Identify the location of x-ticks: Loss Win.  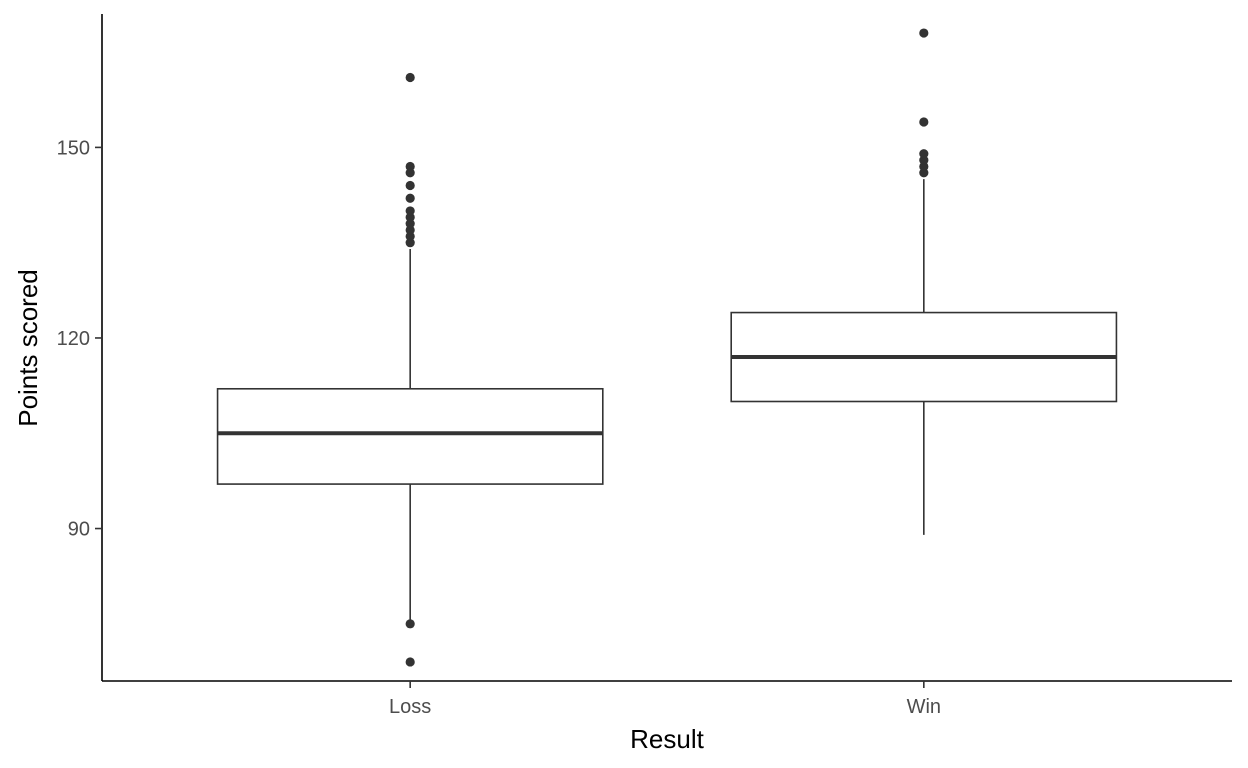
(665, 699).